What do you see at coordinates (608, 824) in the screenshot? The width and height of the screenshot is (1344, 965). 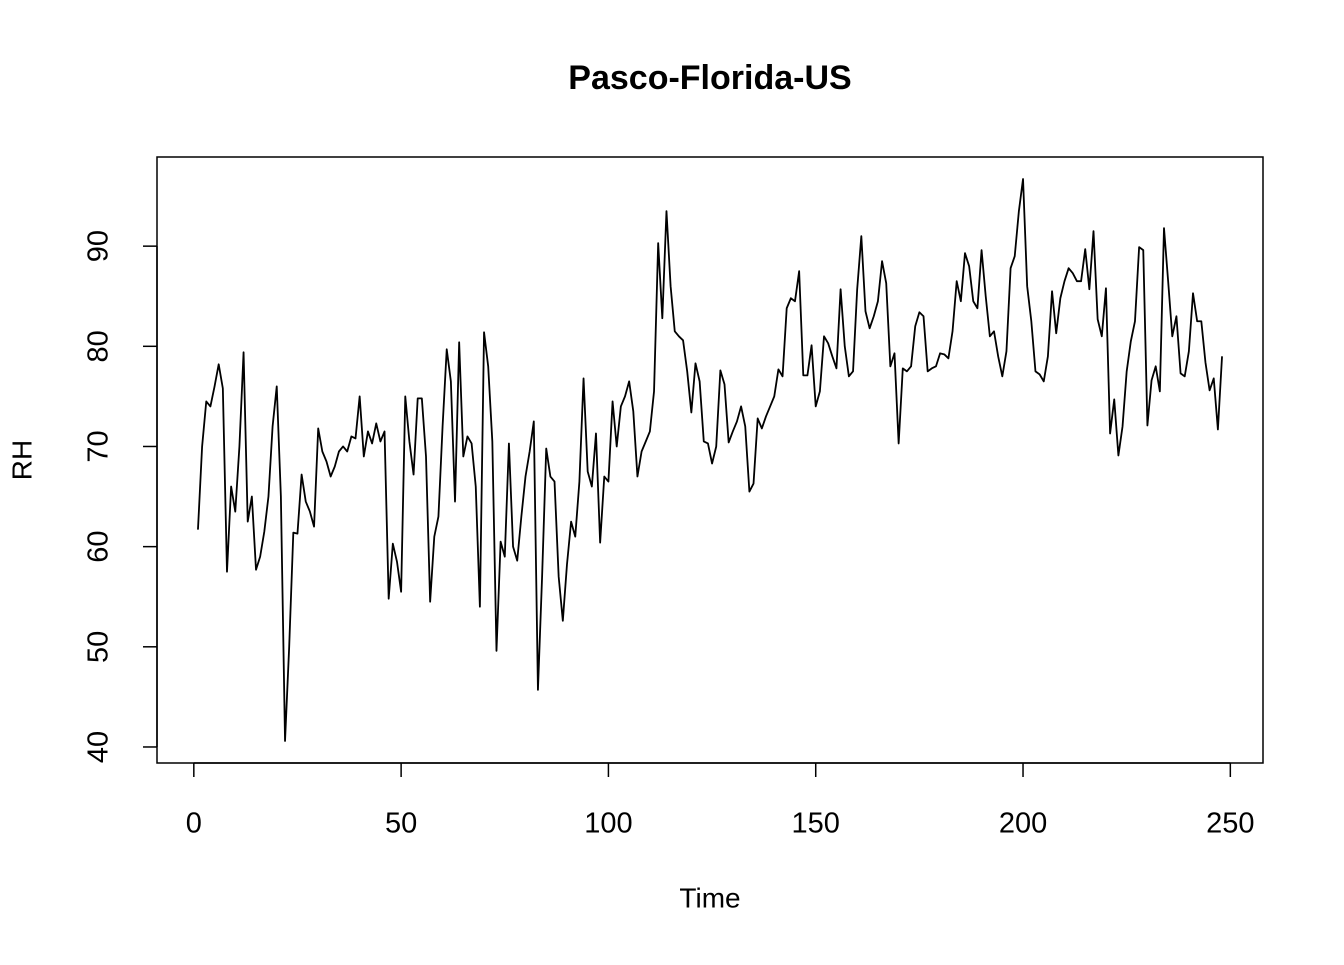 I see `x-tick-label: 100` at bounding box center [608, 824].